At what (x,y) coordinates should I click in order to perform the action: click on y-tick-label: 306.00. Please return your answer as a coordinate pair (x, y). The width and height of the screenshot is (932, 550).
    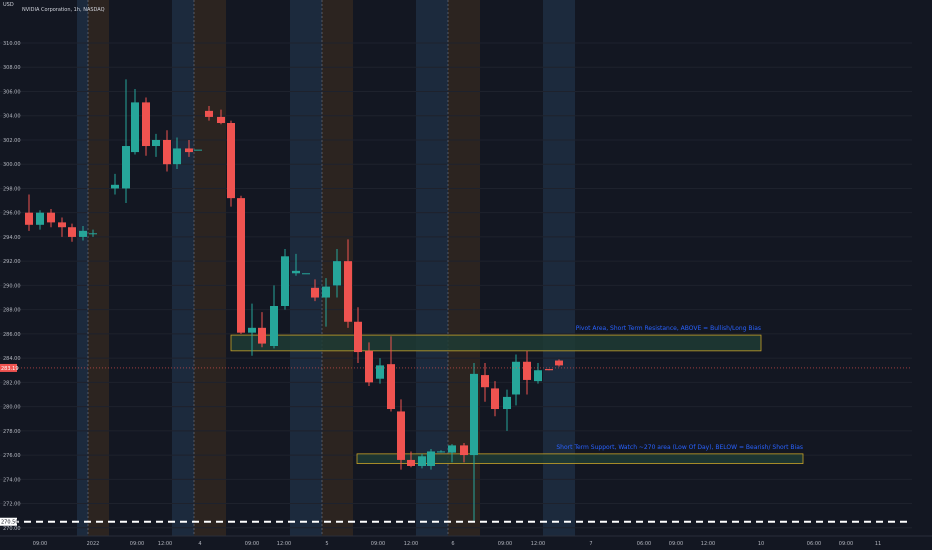
    Looking at the image, I should click on (12, 92).